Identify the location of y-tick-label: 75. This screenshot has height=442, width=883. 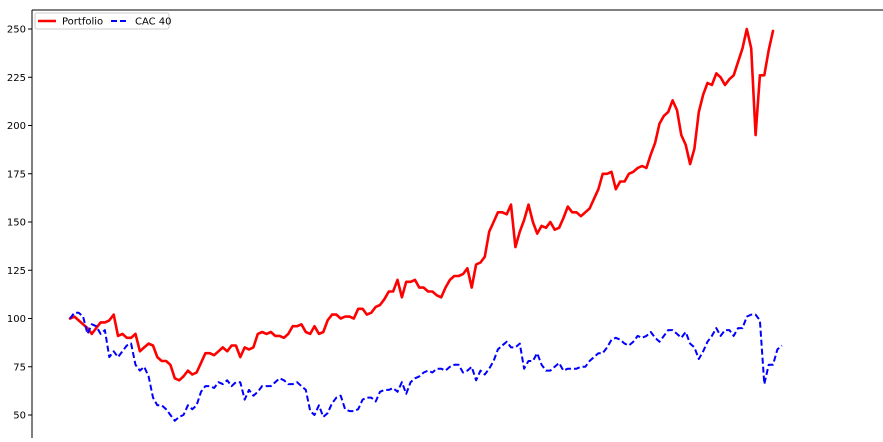
(19, 367).